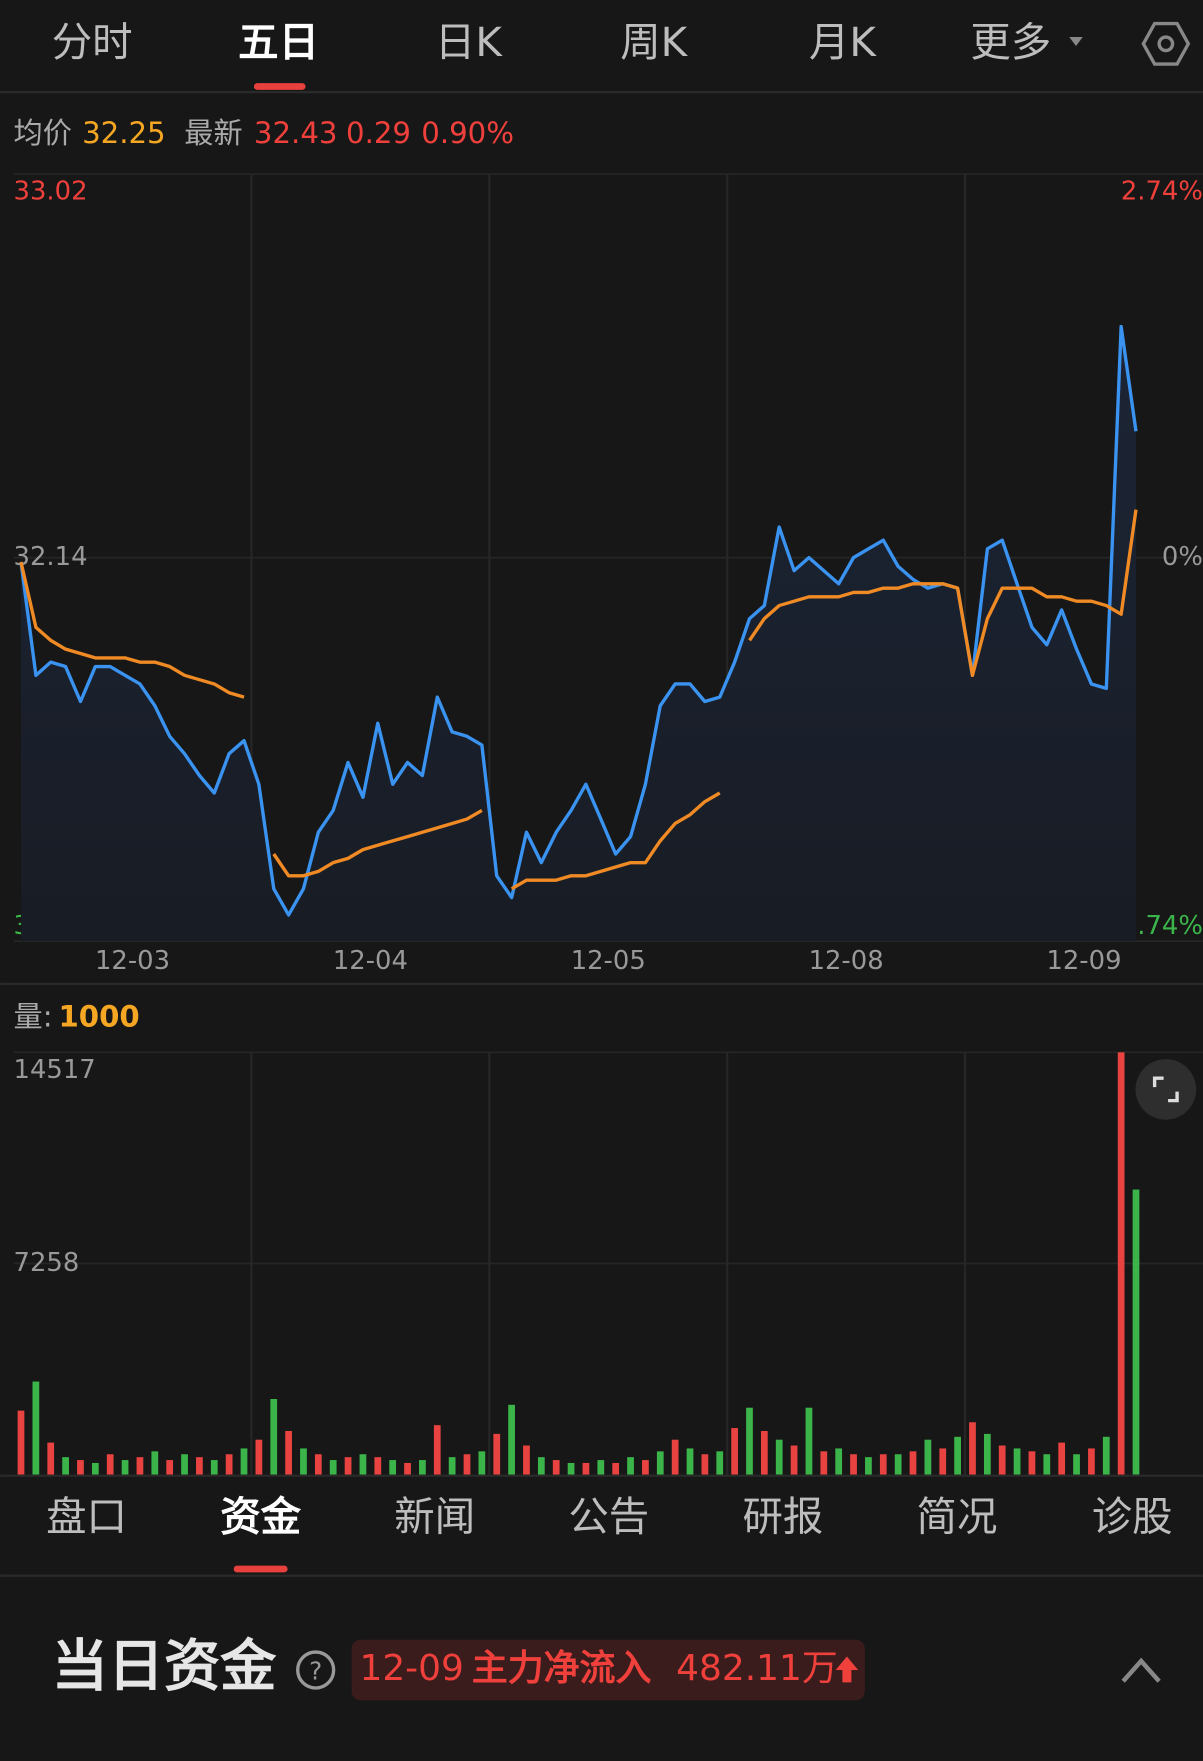 The image size is (1203, 1761). What do you see at coordinates (608, 961) in the screenshot?
I see `x-tick-label: 12-05` at bounding box center [608, 961].